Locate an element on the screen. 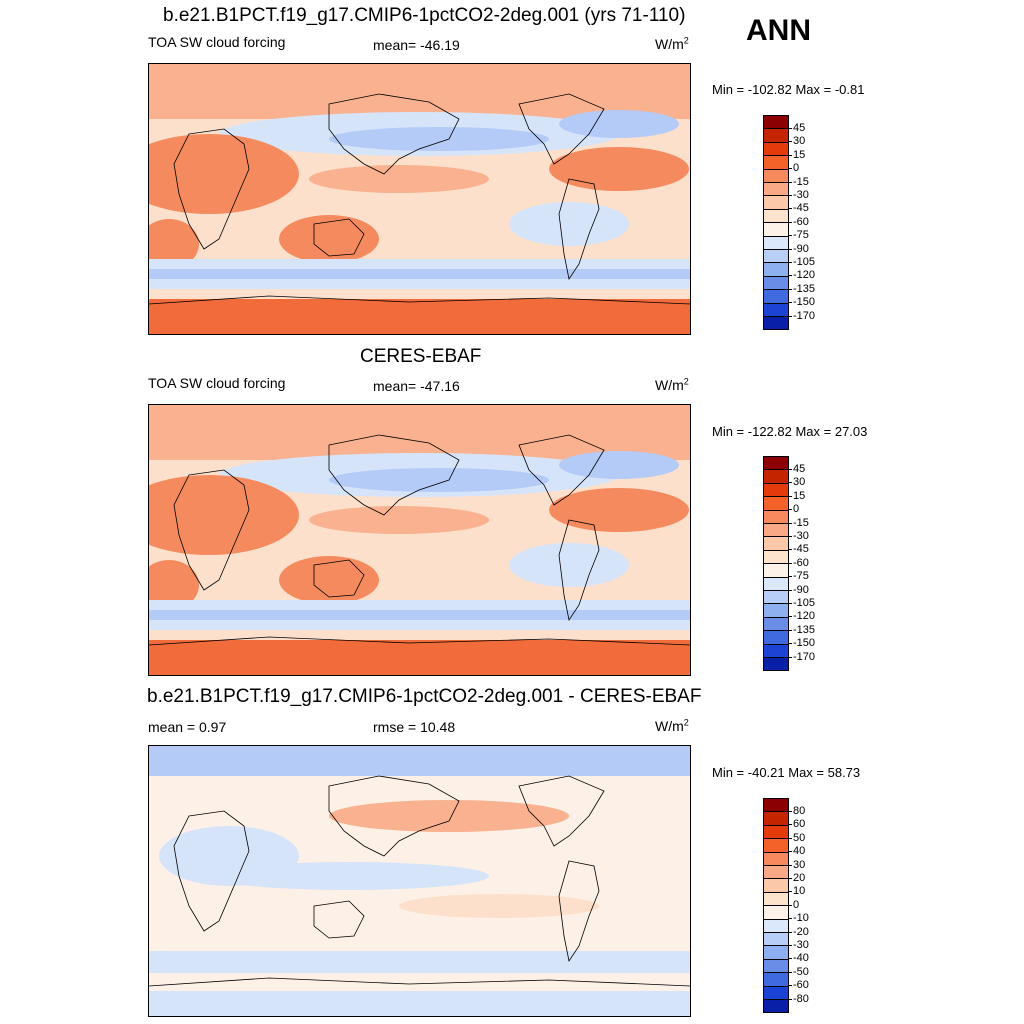 The height and width of the screenshot is (1024, 1024). colorbar-tick-label: 60 is located at coordinates (797, 824).